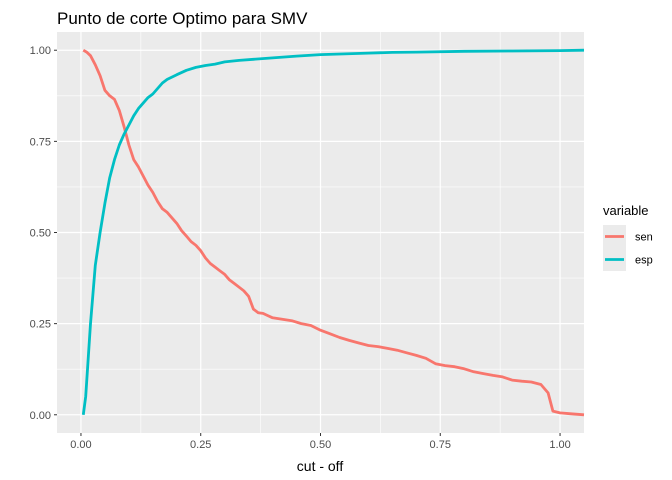 The height and width of the screenshot is (480, 672). Describe the element at coordinates (440, 445) in the screenshot. I see `x-tick-label: 0.75` at that location.